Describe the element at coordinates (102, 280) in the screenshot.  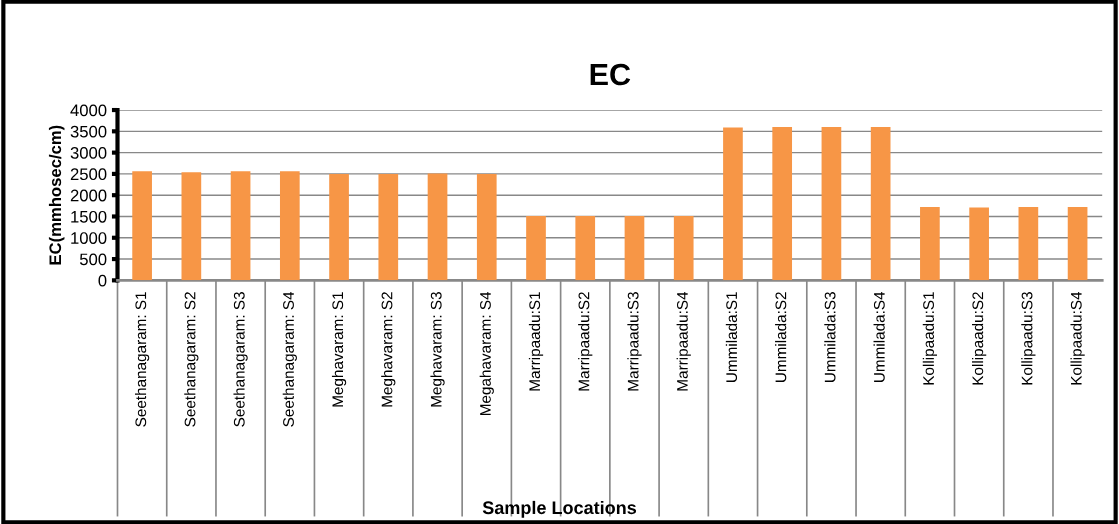
I see `y-tick-label: 0` at that location.